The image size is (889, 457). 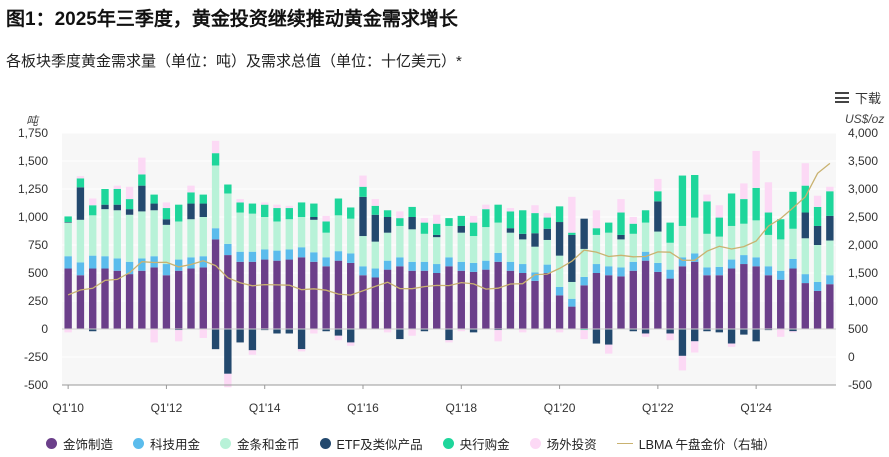 I want to click on left-axis-tick-label: 1,750, so click(x=33, y=133).